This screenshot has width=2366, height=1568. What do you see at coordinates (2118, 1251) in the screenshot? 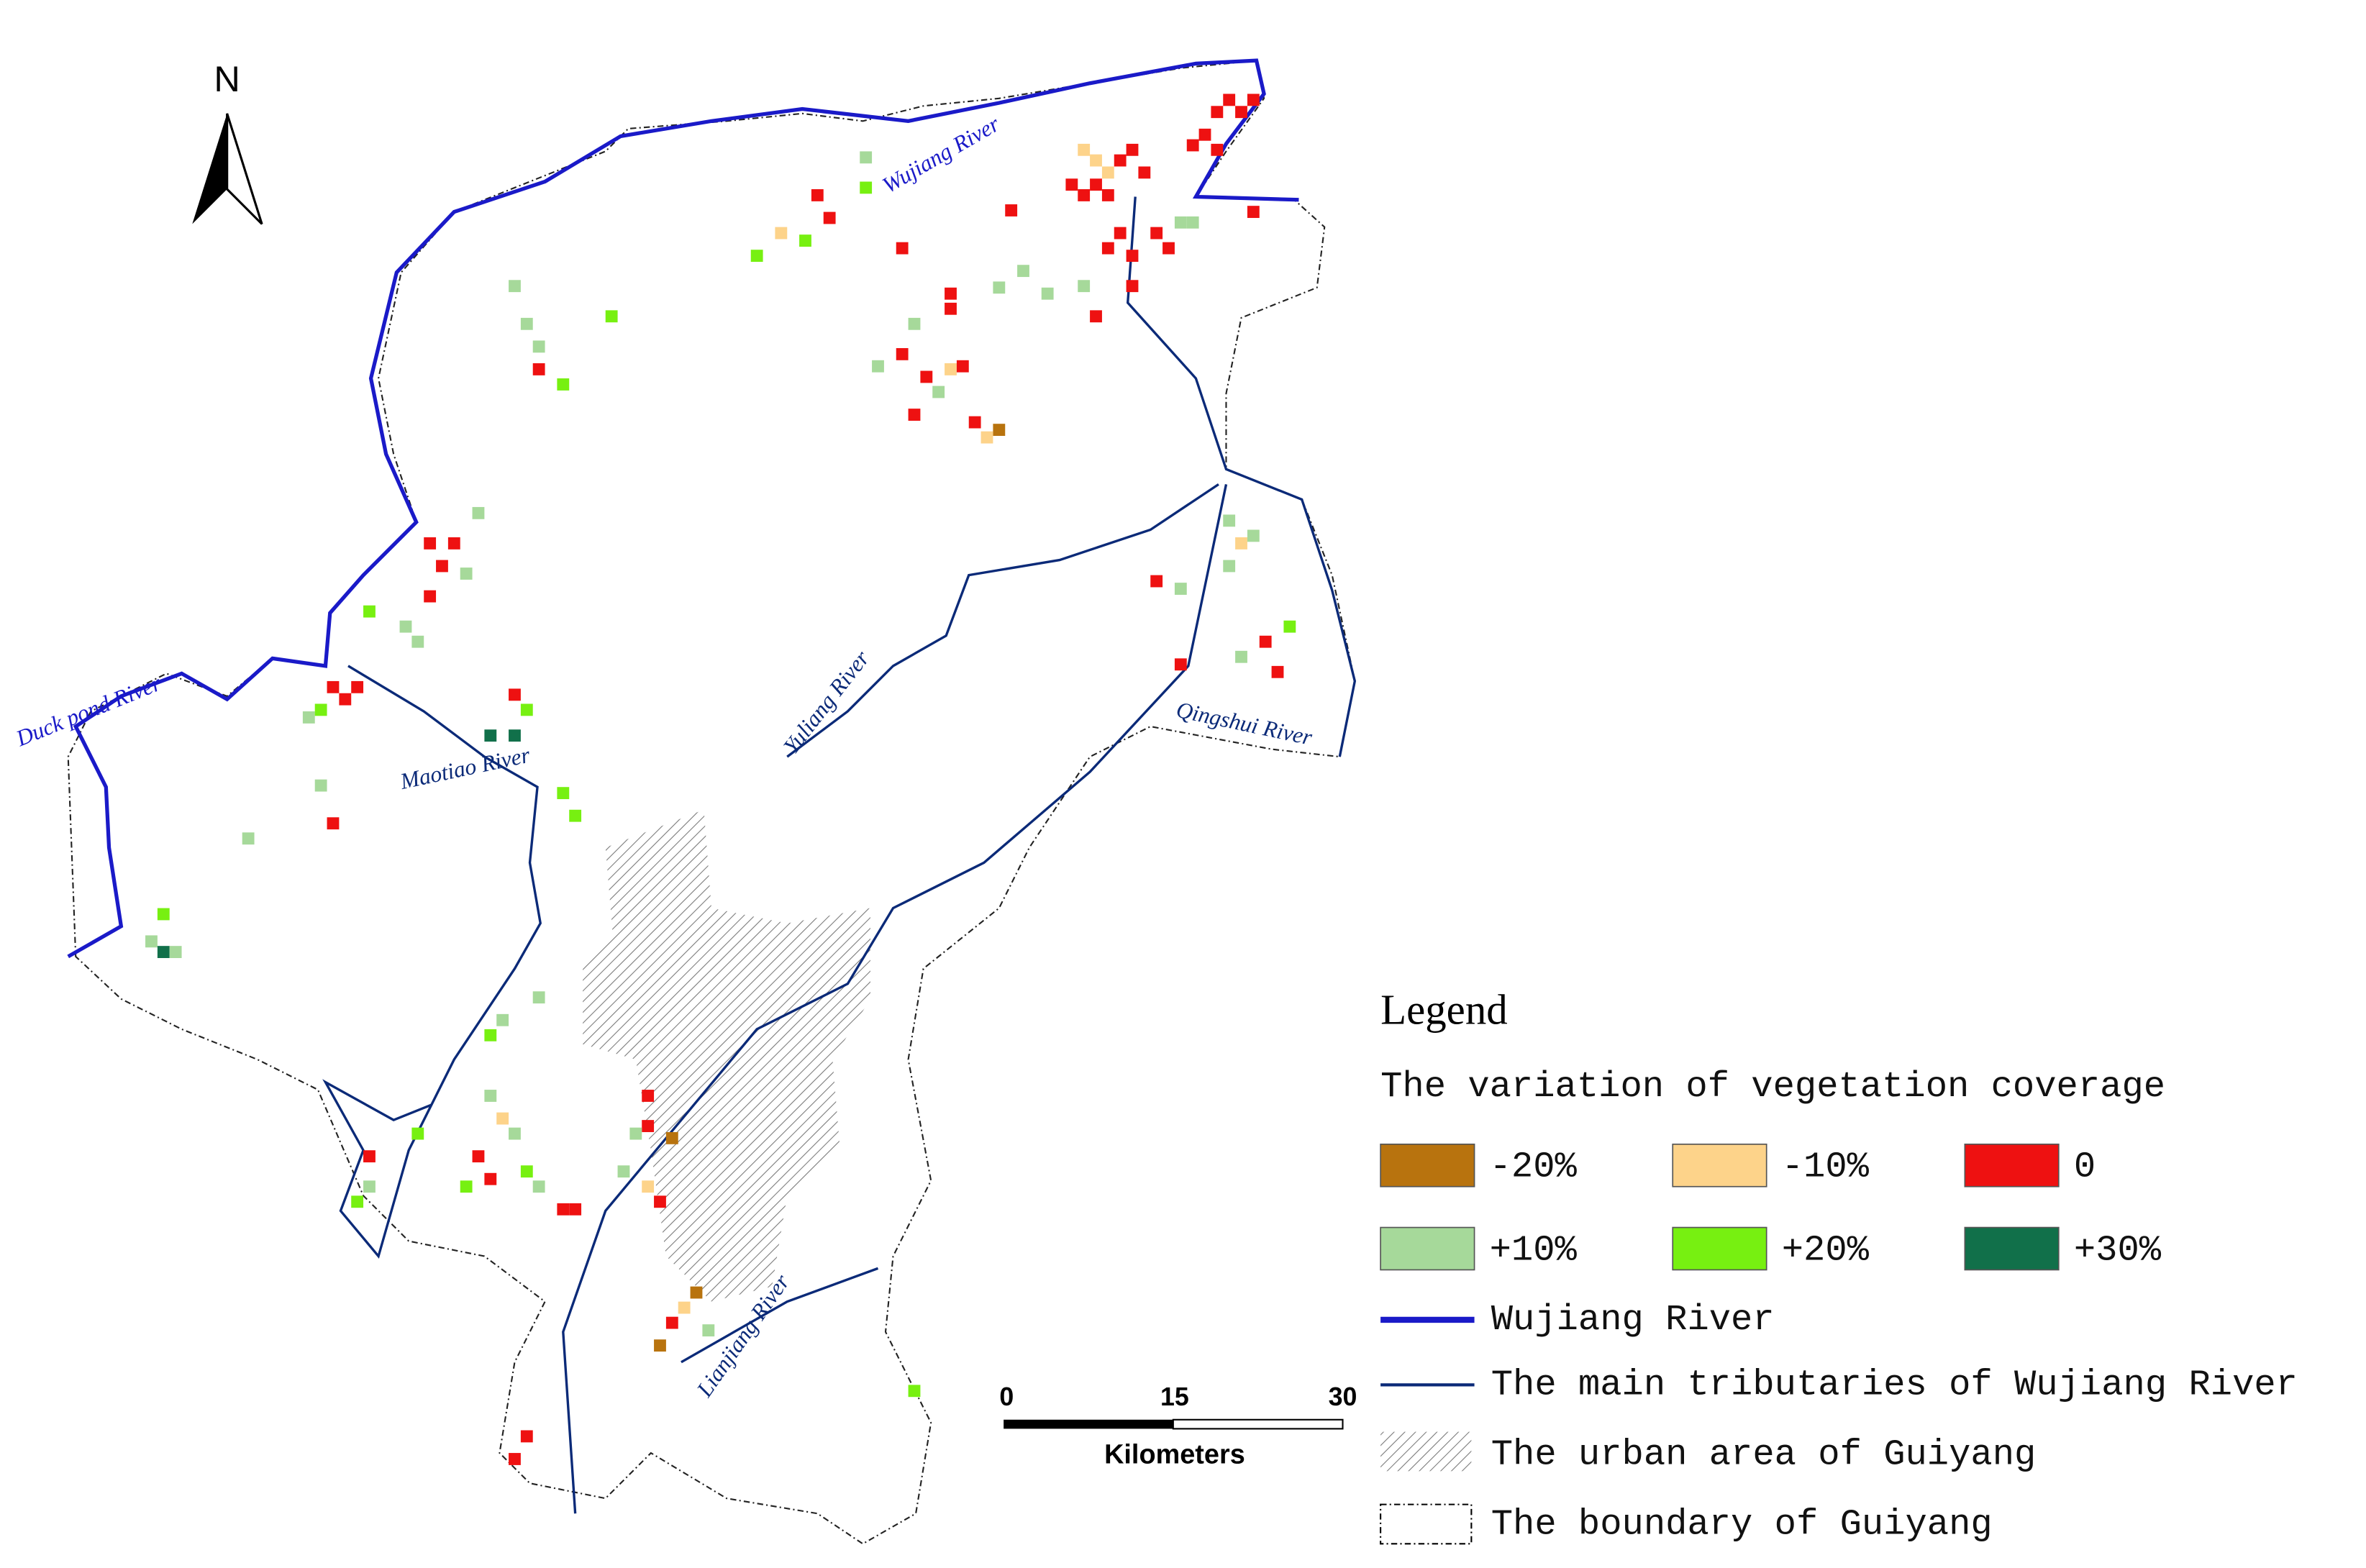
I see `legend-label: +30%` at bounding box center [2118, 1251].